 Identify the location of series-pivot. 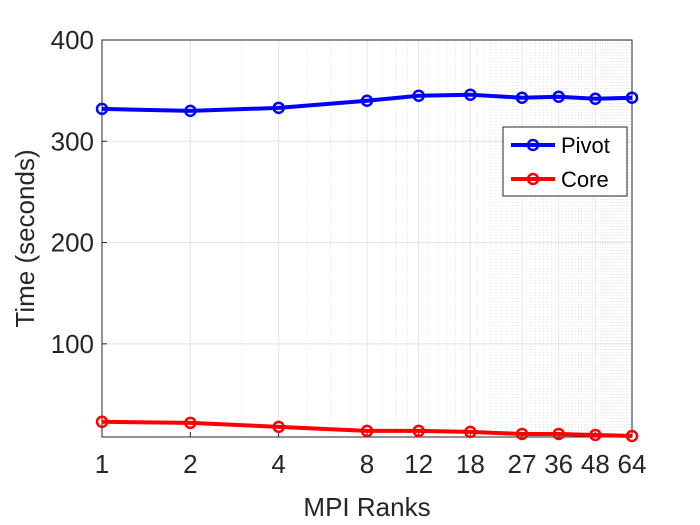
(367, 103).